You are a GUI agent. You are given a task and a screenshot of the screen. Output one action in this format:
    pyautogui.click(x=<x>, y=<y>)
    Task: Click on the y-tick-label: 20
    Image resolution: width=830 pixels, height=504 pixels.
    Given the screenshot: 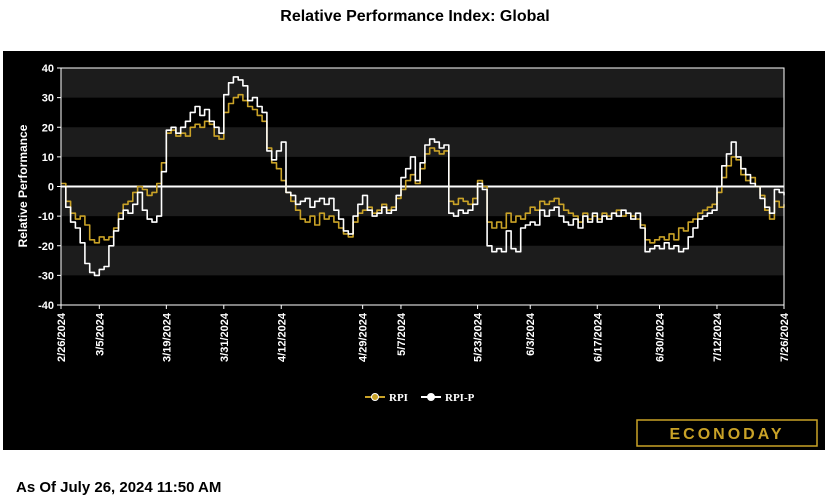 What is the action you would take?
    pyautogui.click(x=48, y=128)
    